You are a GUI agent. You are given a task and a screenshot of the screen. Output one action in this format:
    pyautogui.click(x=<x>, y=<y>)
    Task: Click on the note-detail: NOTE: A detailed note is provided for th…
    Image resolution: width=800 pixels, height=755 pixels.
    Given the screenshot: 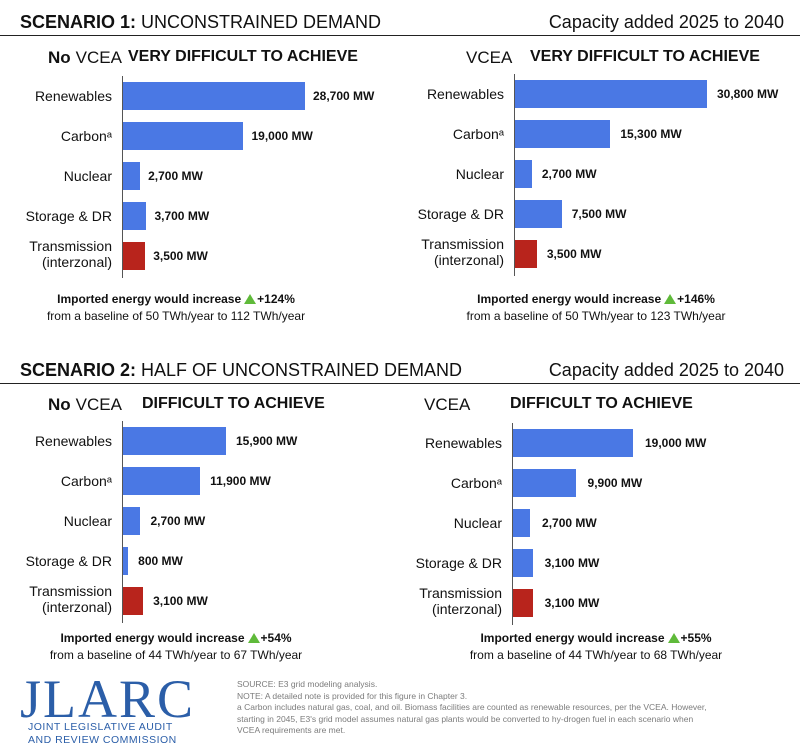 What is the action you would take?
    pyautogui.click(x=352, y=695)
    